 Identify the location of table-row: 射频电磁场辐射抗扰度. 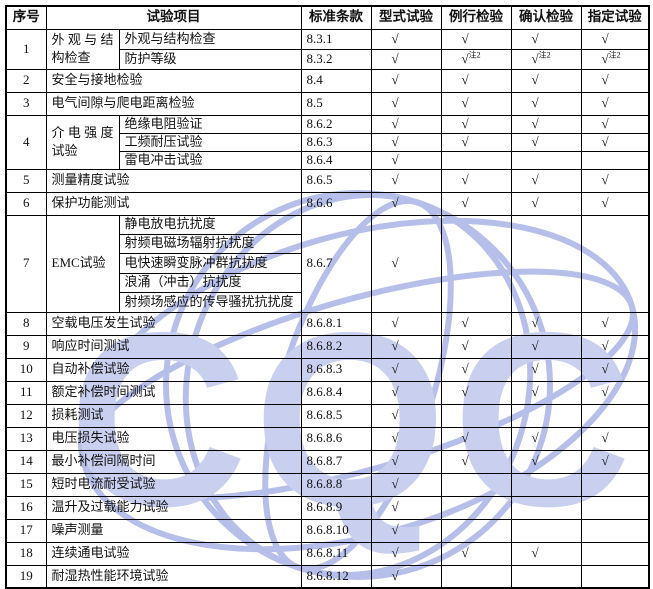
(327, 243).